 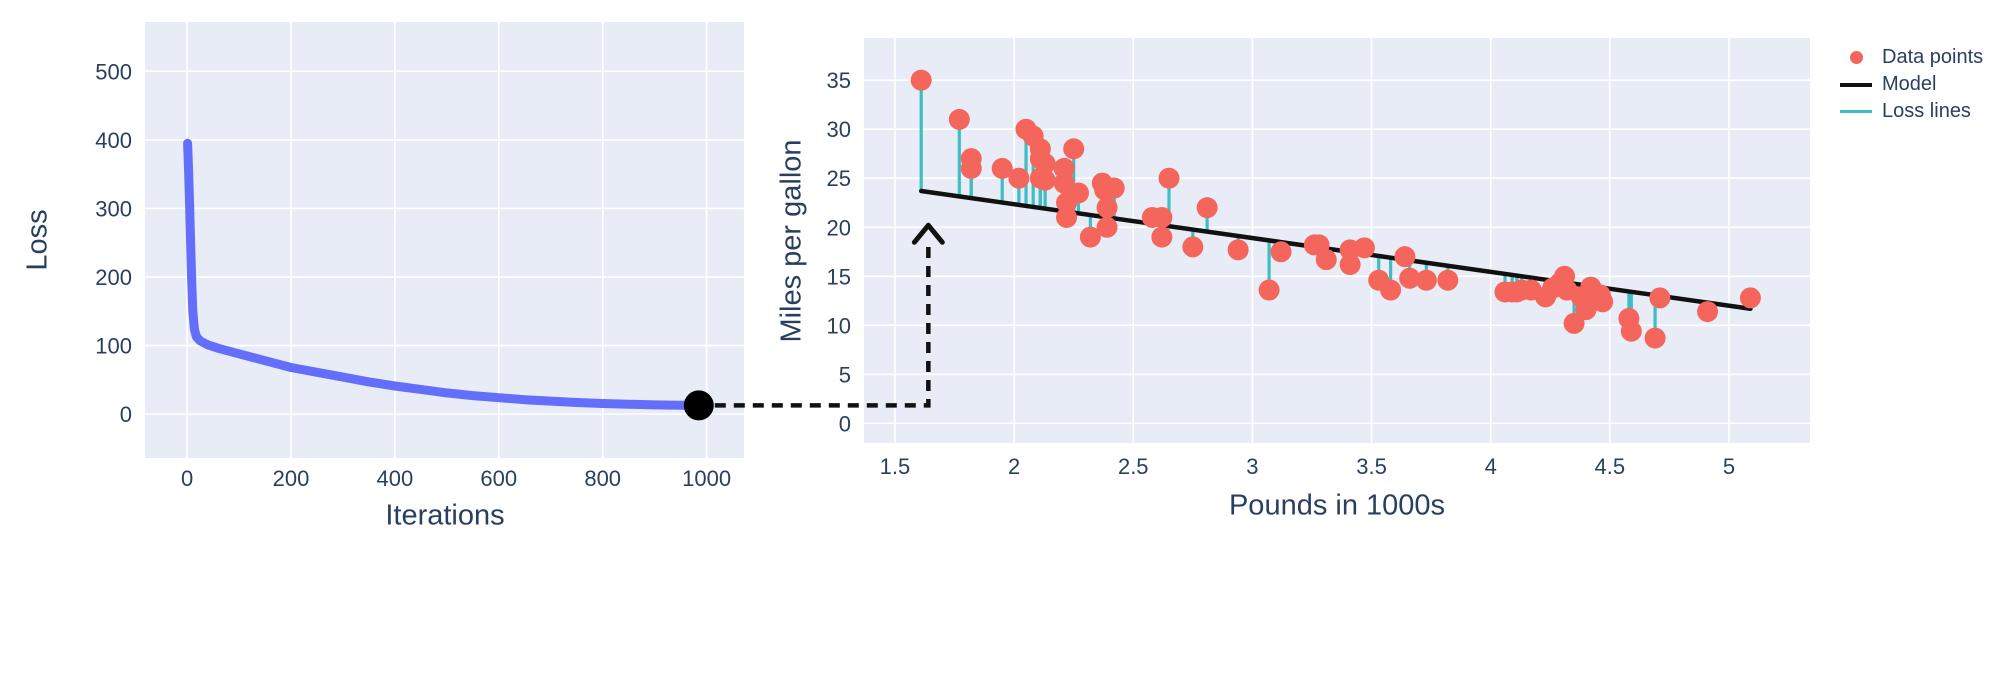 What do you see at coordinates (113, 346) in the screenshot?
I see `y-tick-label: 100` at bounding box center [113, 346].